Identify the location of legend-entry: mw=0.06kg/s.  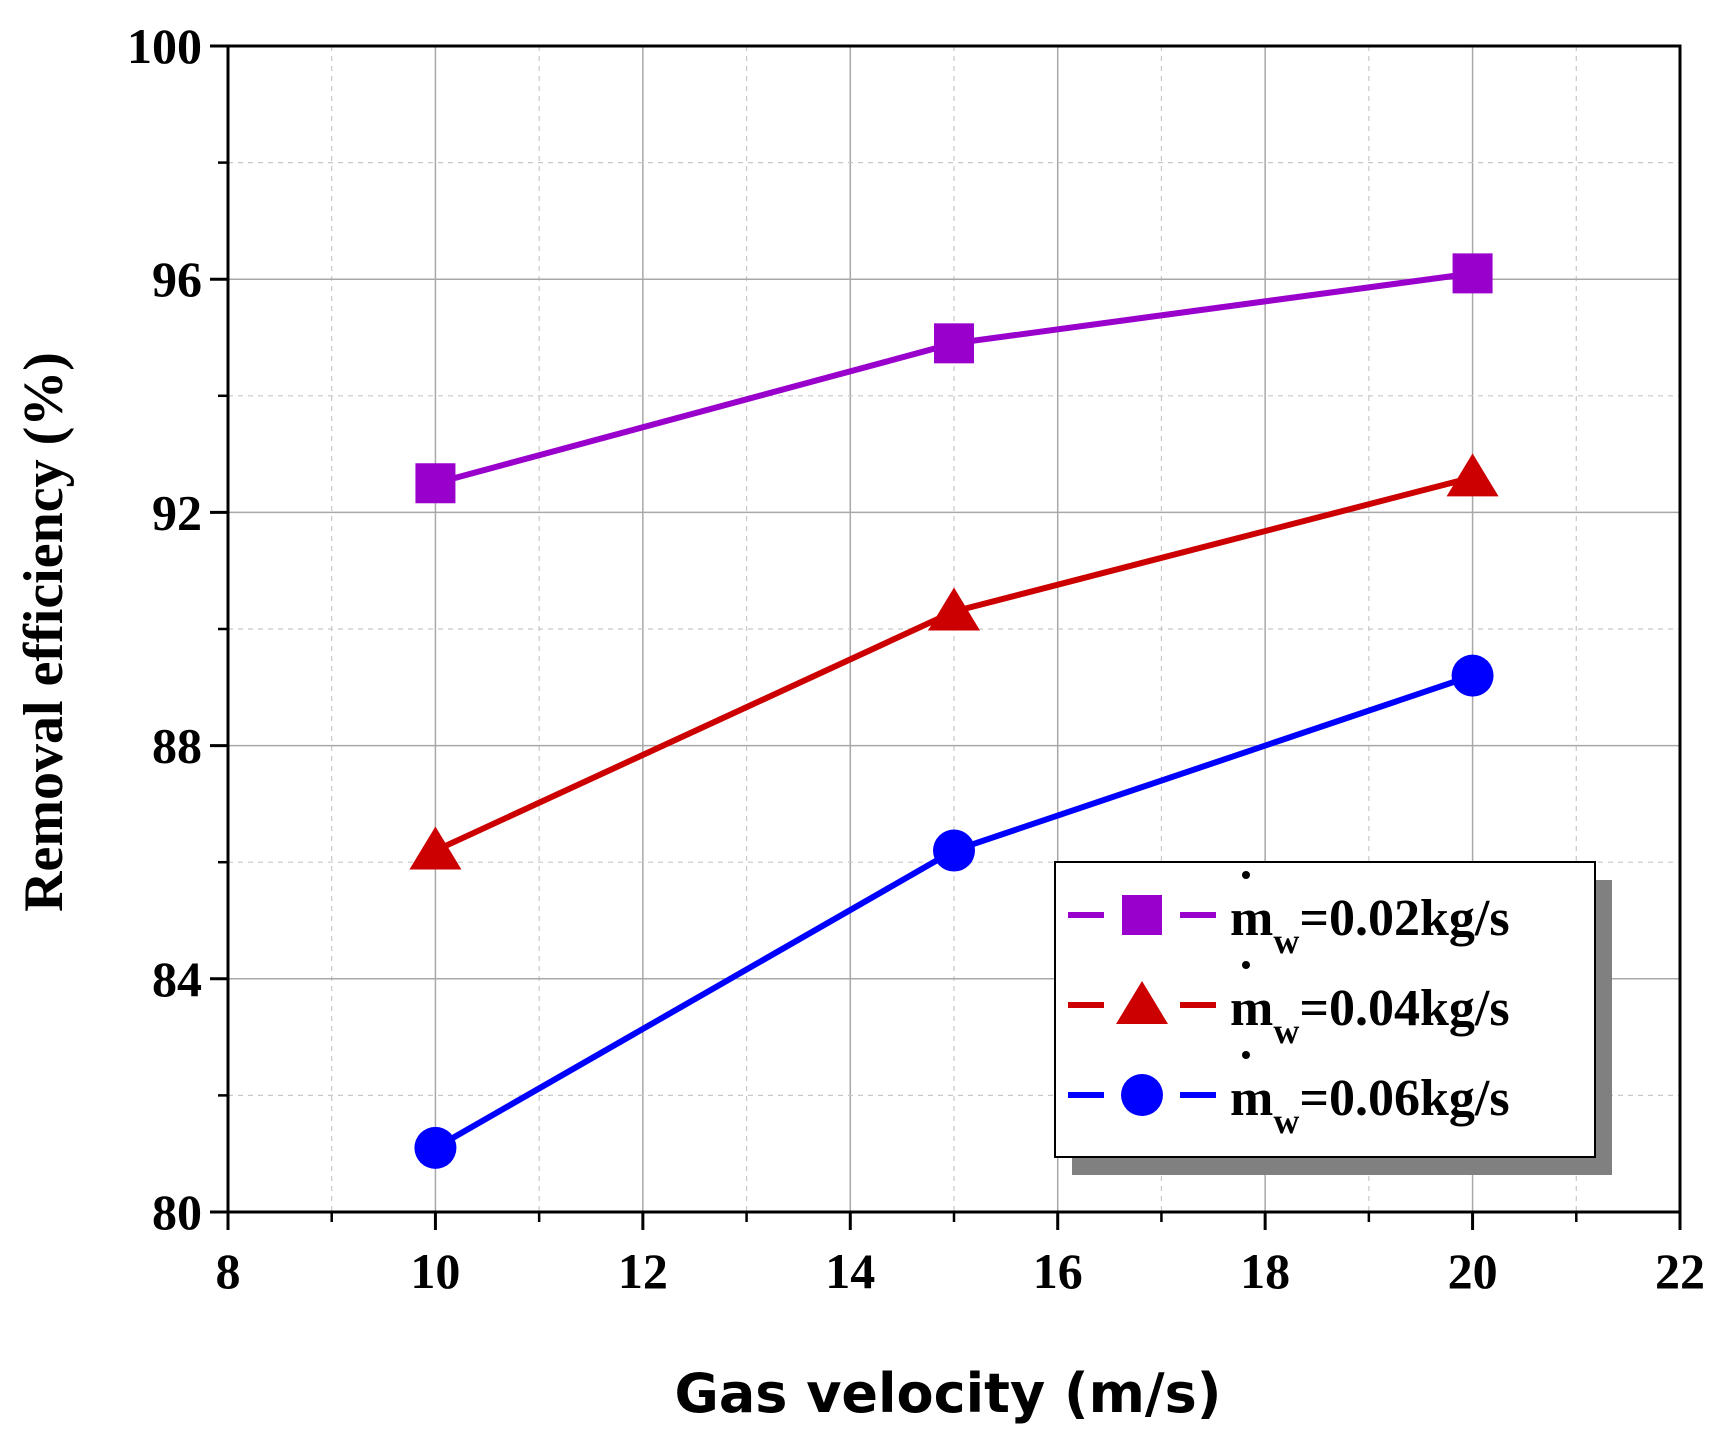
(1289, 1096).